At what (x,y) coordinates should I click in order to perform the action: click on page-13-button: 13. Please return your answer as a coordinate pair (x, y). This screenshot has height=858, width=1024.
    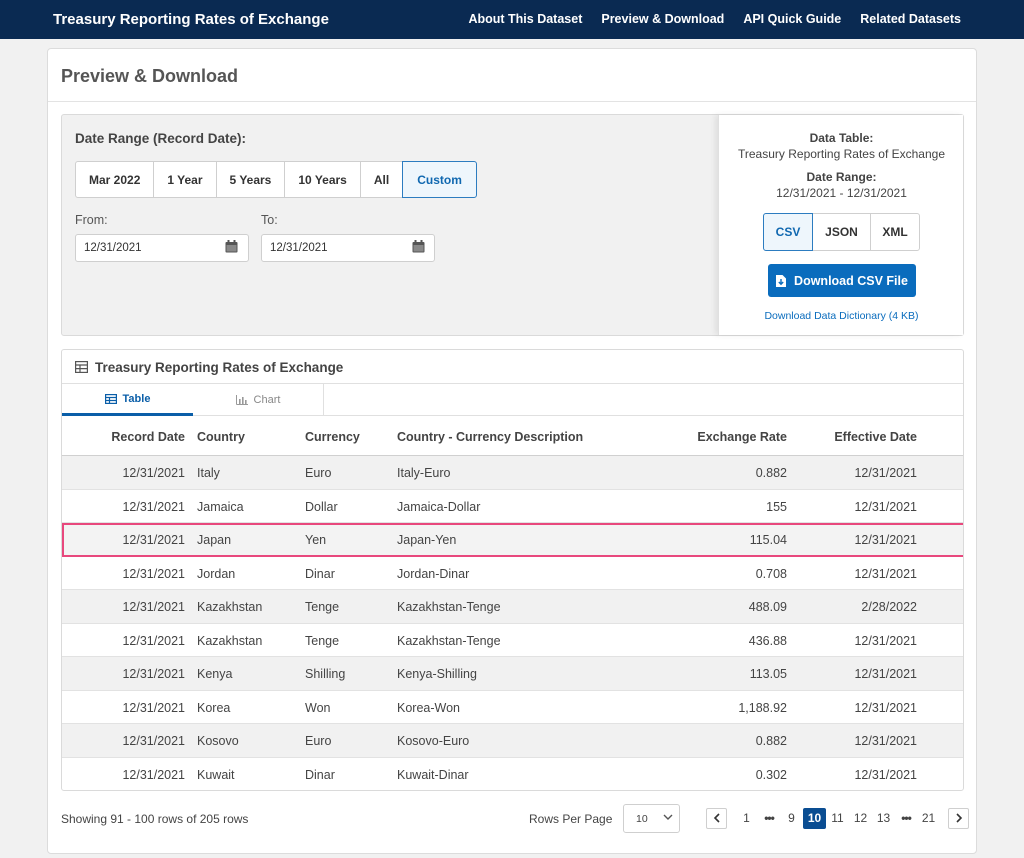
    Looking at the image, I should click on (883, 818).